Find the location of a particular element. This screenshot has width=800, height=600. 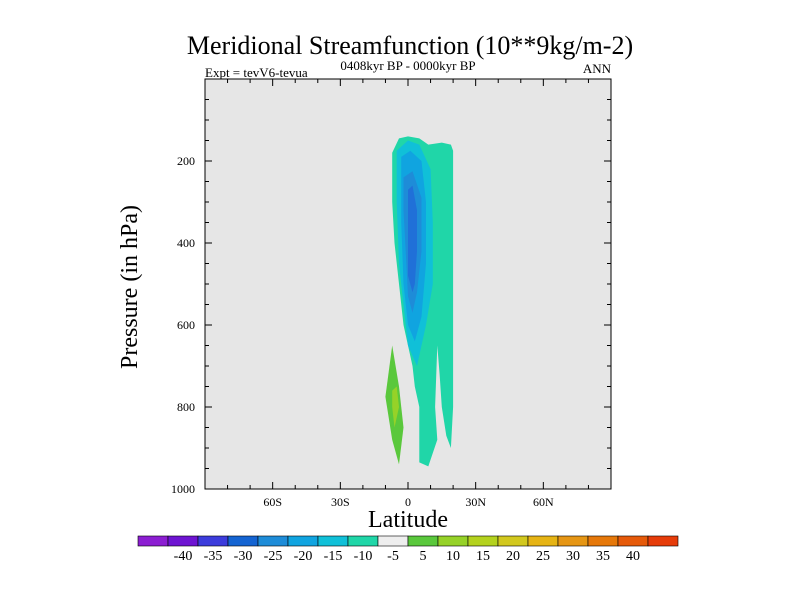

x-tick-label: 30S is located at coordinates (340, 502).